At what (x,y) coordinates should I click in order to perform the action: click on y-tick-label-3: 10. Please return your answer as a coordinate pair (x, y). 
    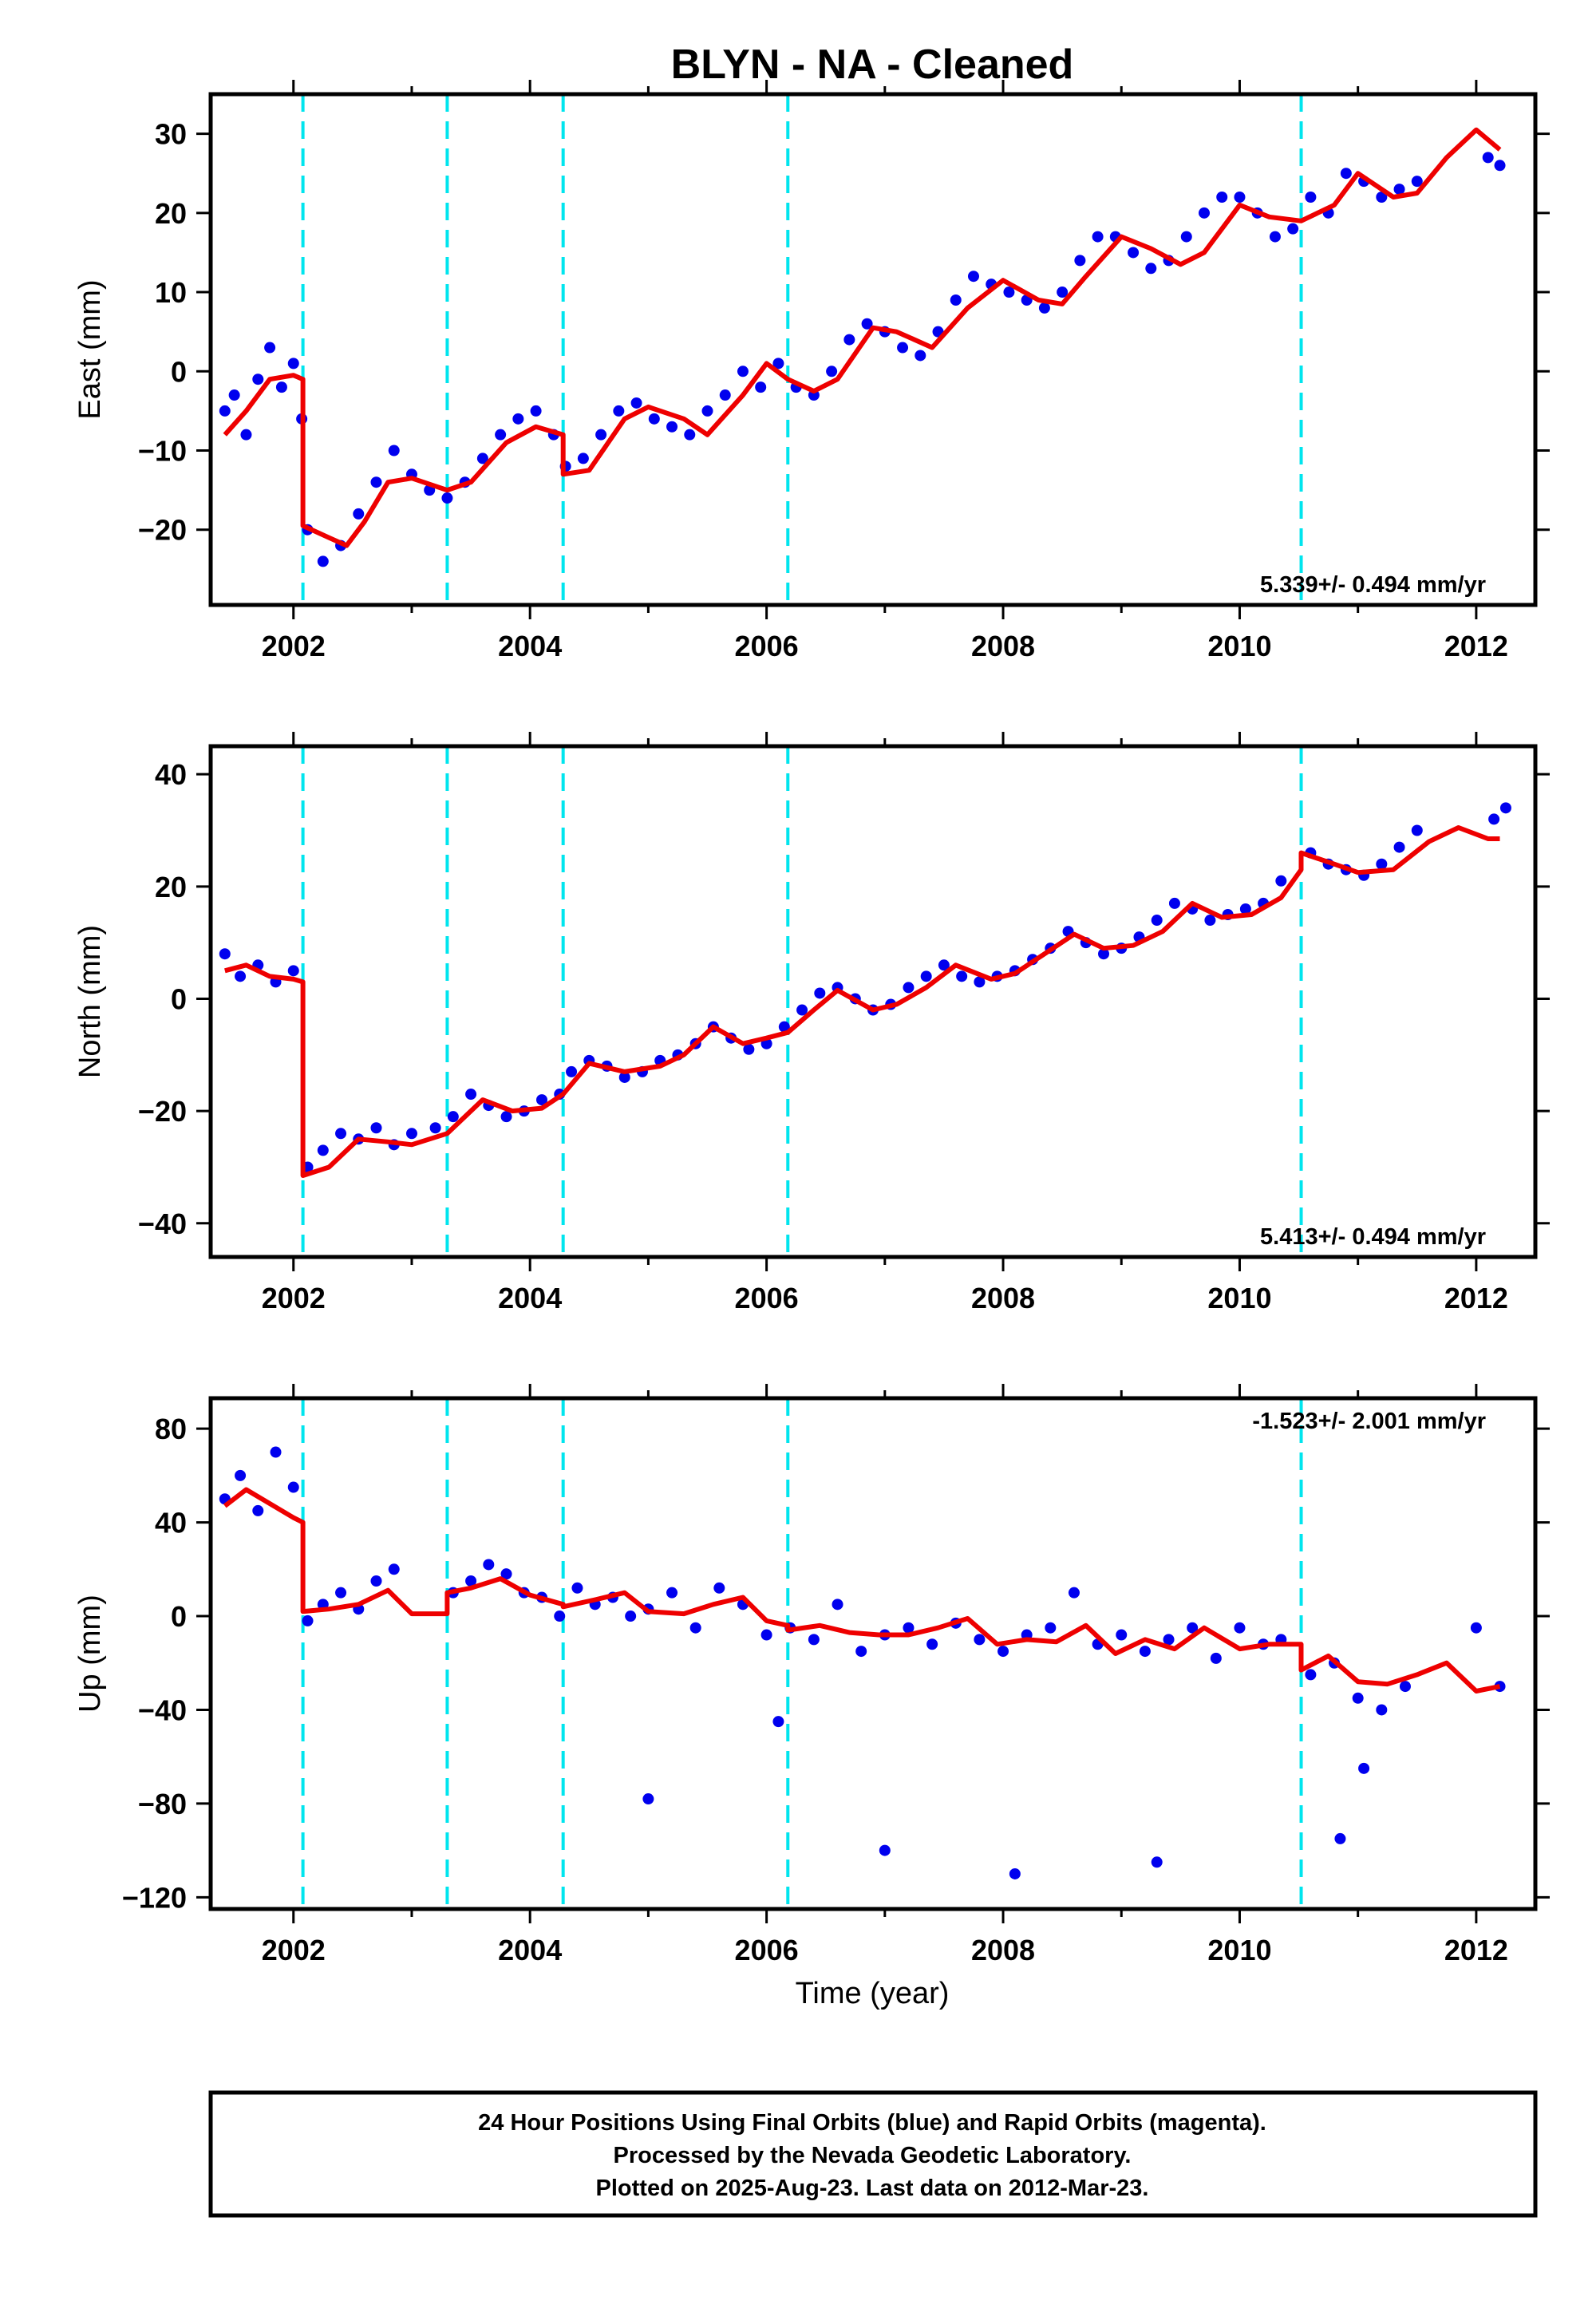
    Looking at the image, I should click on (171, 292).